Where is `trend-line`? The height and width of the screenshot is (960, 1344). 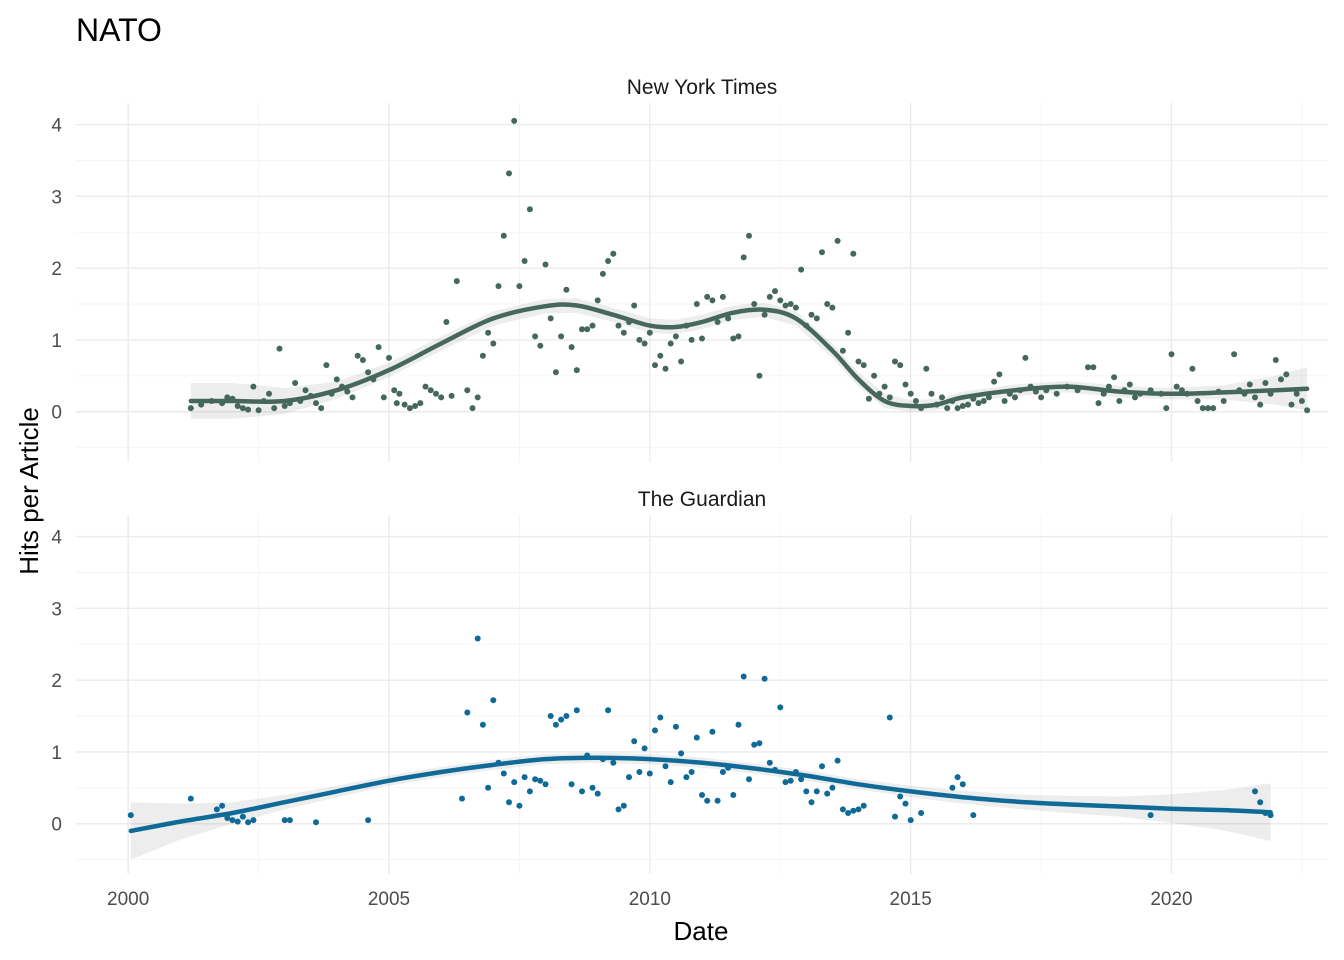 trend-line is located at coordinates (700, 794).